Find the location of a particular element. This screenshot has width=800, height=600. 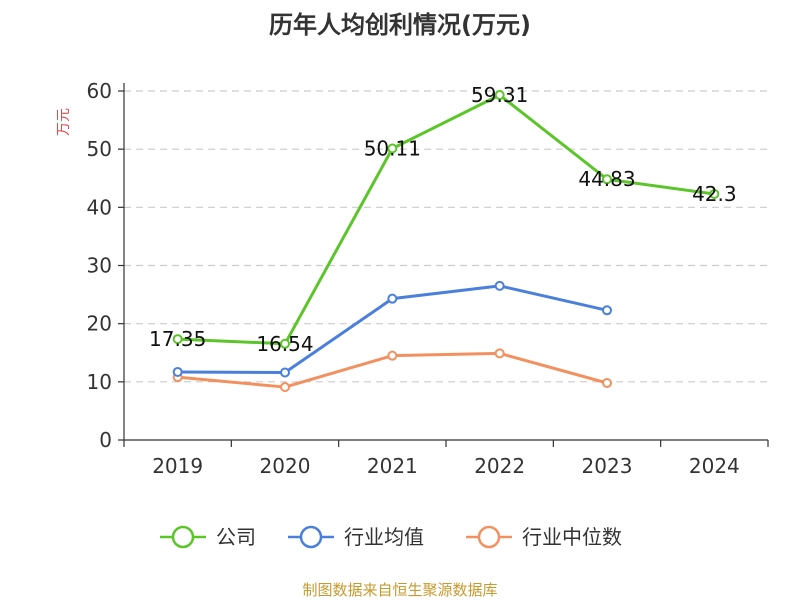

data-label: 44.83 is located at coordinates (606, 179).